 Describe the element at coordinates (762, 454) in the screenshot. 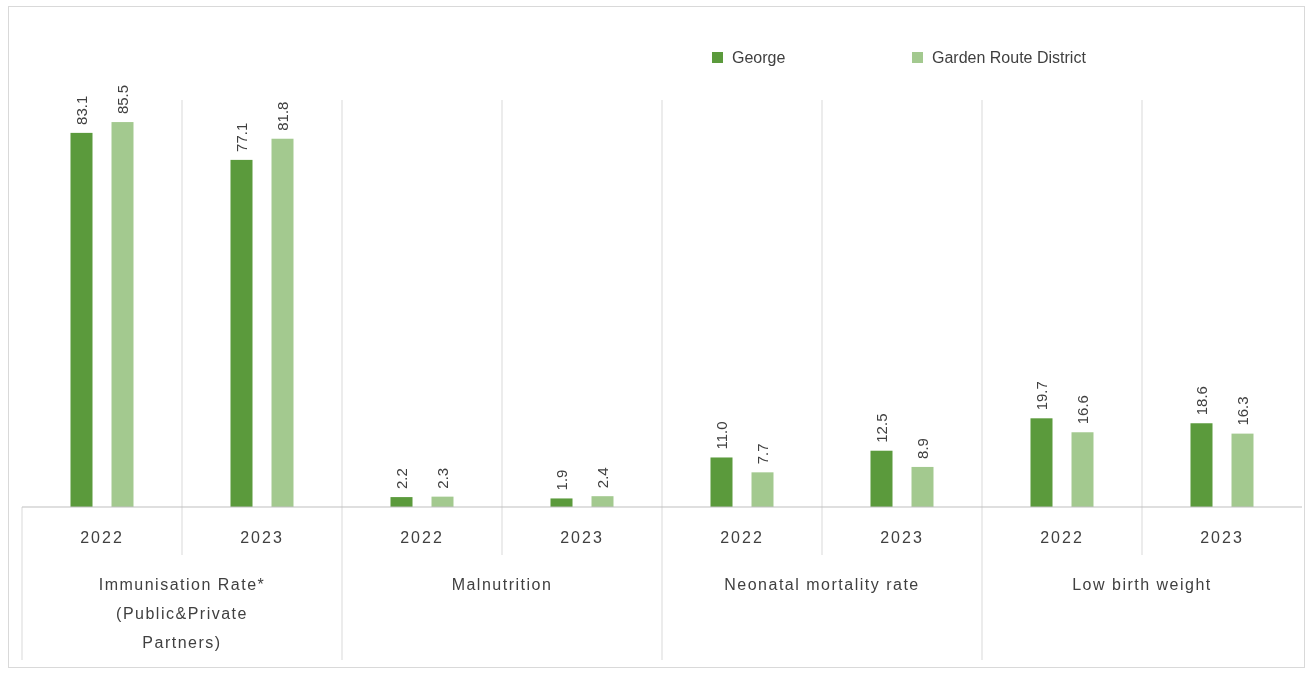

I see `data-label: 7.7` at that location.